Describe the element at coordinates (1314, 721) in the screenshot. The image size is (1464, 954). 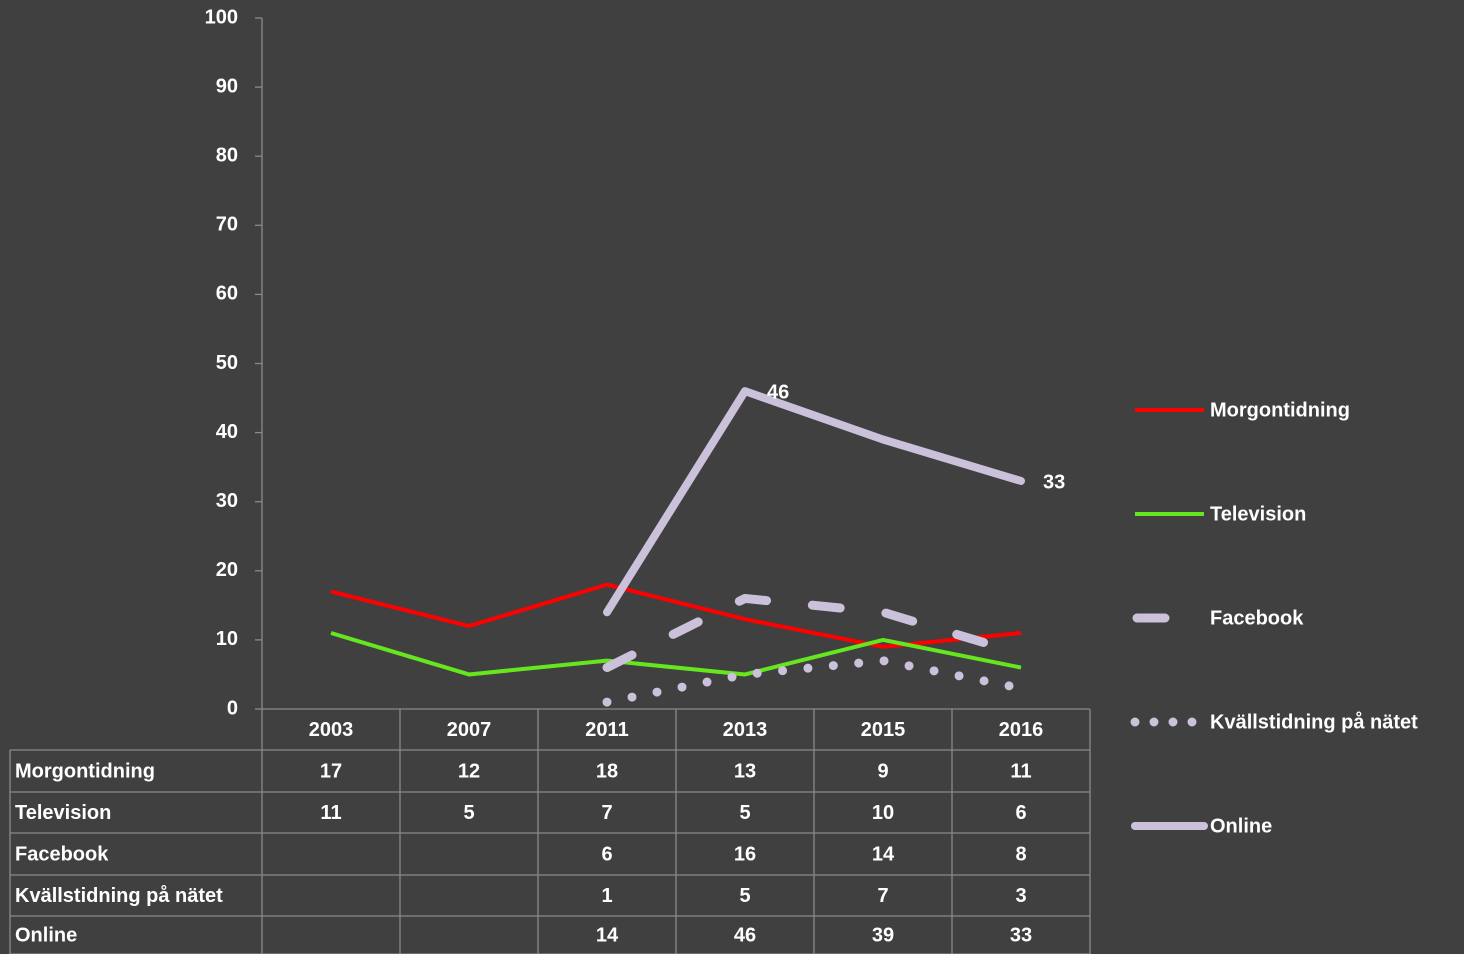
I see `legend-label: Kvällstidning på nätet` at that location.